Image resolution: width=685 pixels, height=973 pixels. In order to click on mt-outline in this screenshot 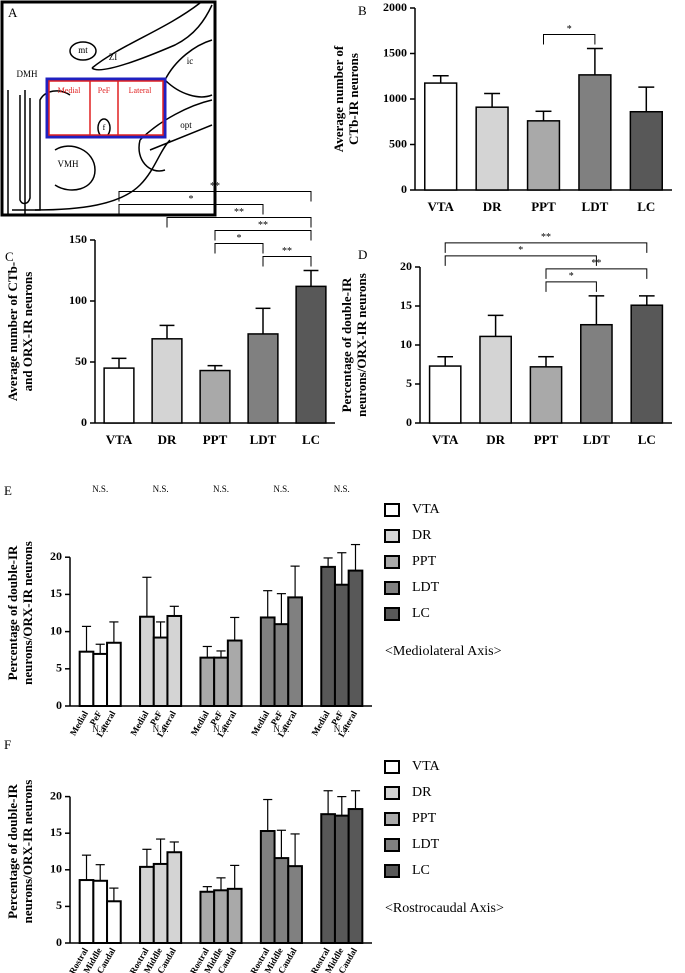, I will do `click(83, 51)`.